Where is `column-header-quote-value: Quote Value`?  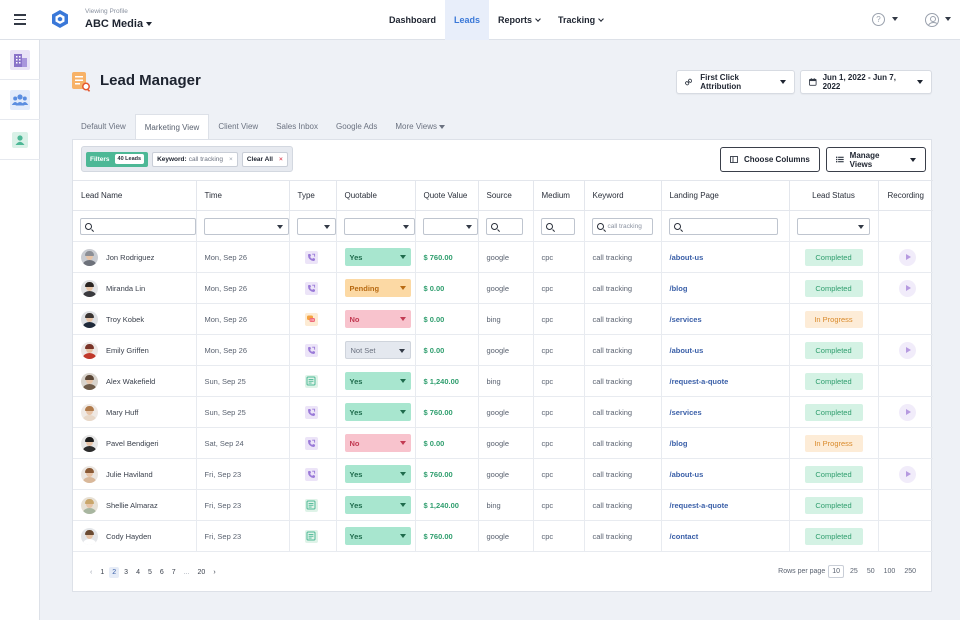
column-header-quote-value: Quote Value is located at coordinates (447, 195).